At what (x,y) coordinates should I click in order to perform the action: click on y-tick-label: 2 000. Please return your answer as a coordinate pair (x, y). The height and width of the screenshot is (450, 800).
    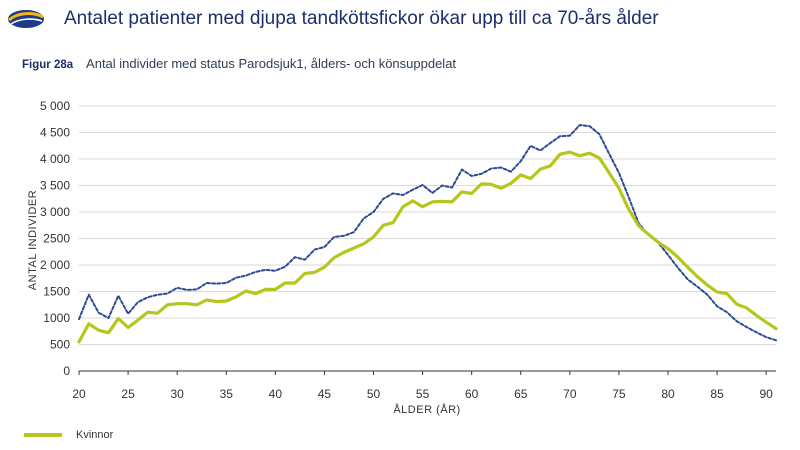
    Looking at the image, I should click on (55, 265).